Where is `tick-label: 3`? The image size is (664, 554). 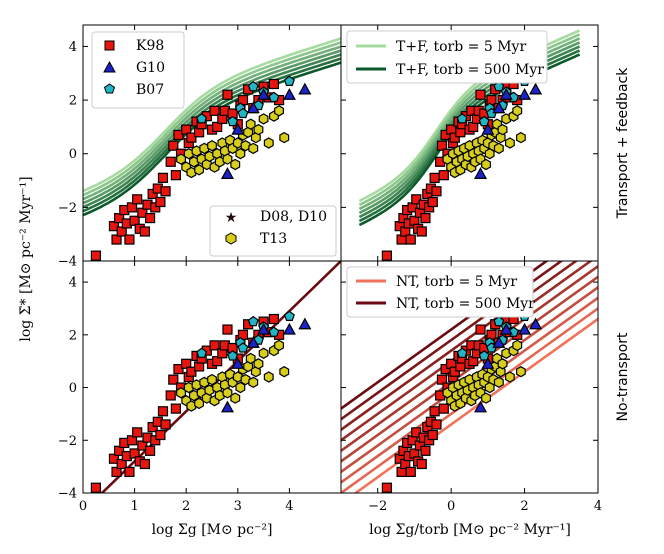 tick-label: 3 is located at coordinates (238, 506).